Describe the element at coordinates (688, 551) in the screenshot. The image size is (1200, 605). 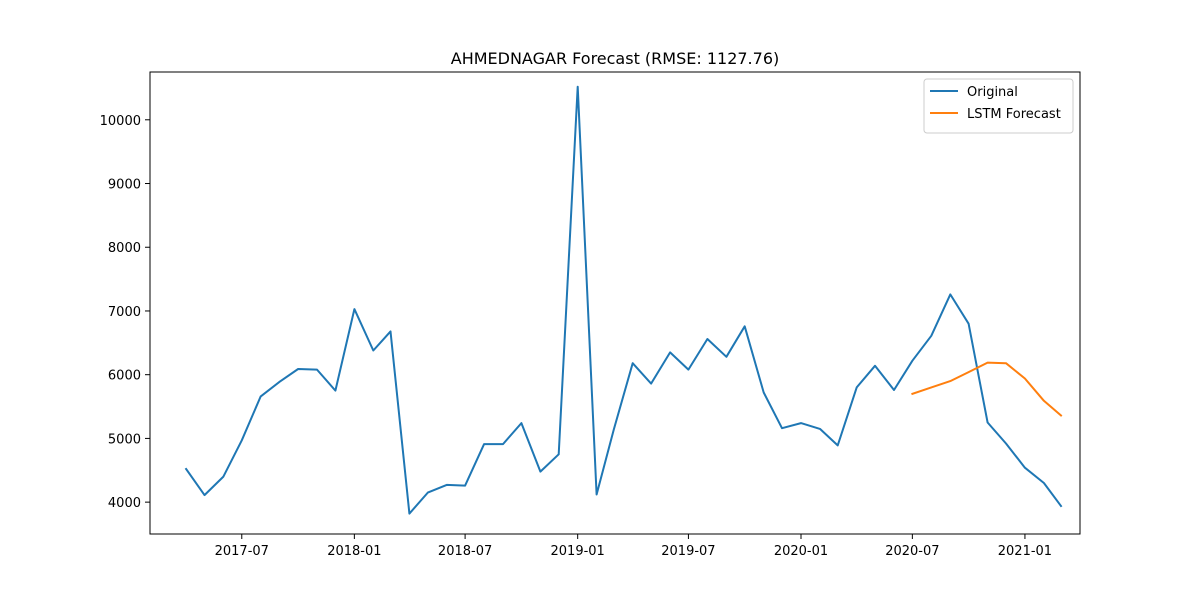
I see `x-tick-label: 2019-07` at that location.